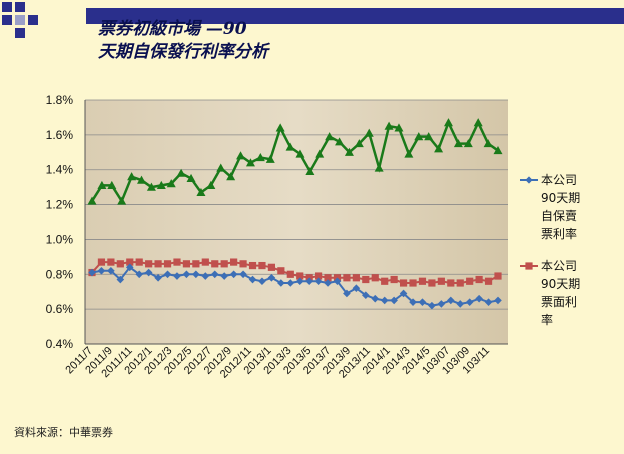 This screenshot has width=624, height=454. I want to click on y-tick-label: 1.6%, so click(60, 135).